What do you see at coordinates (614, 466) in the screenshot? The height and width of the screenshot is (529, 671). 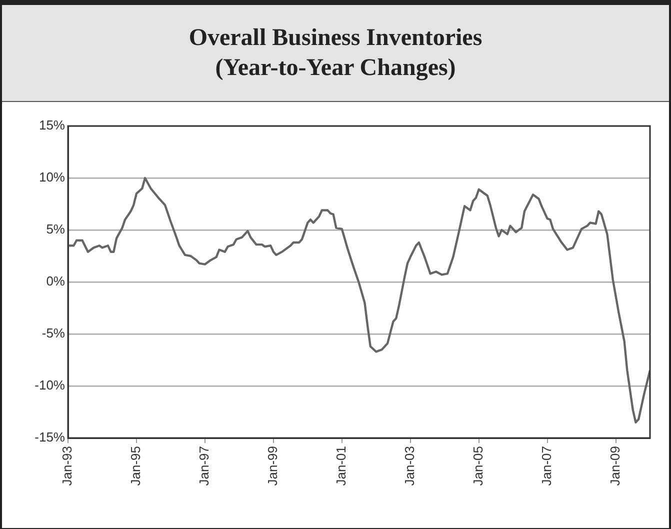 I see `x-tick-label: Jan-09` at bounding box center [614, 466].